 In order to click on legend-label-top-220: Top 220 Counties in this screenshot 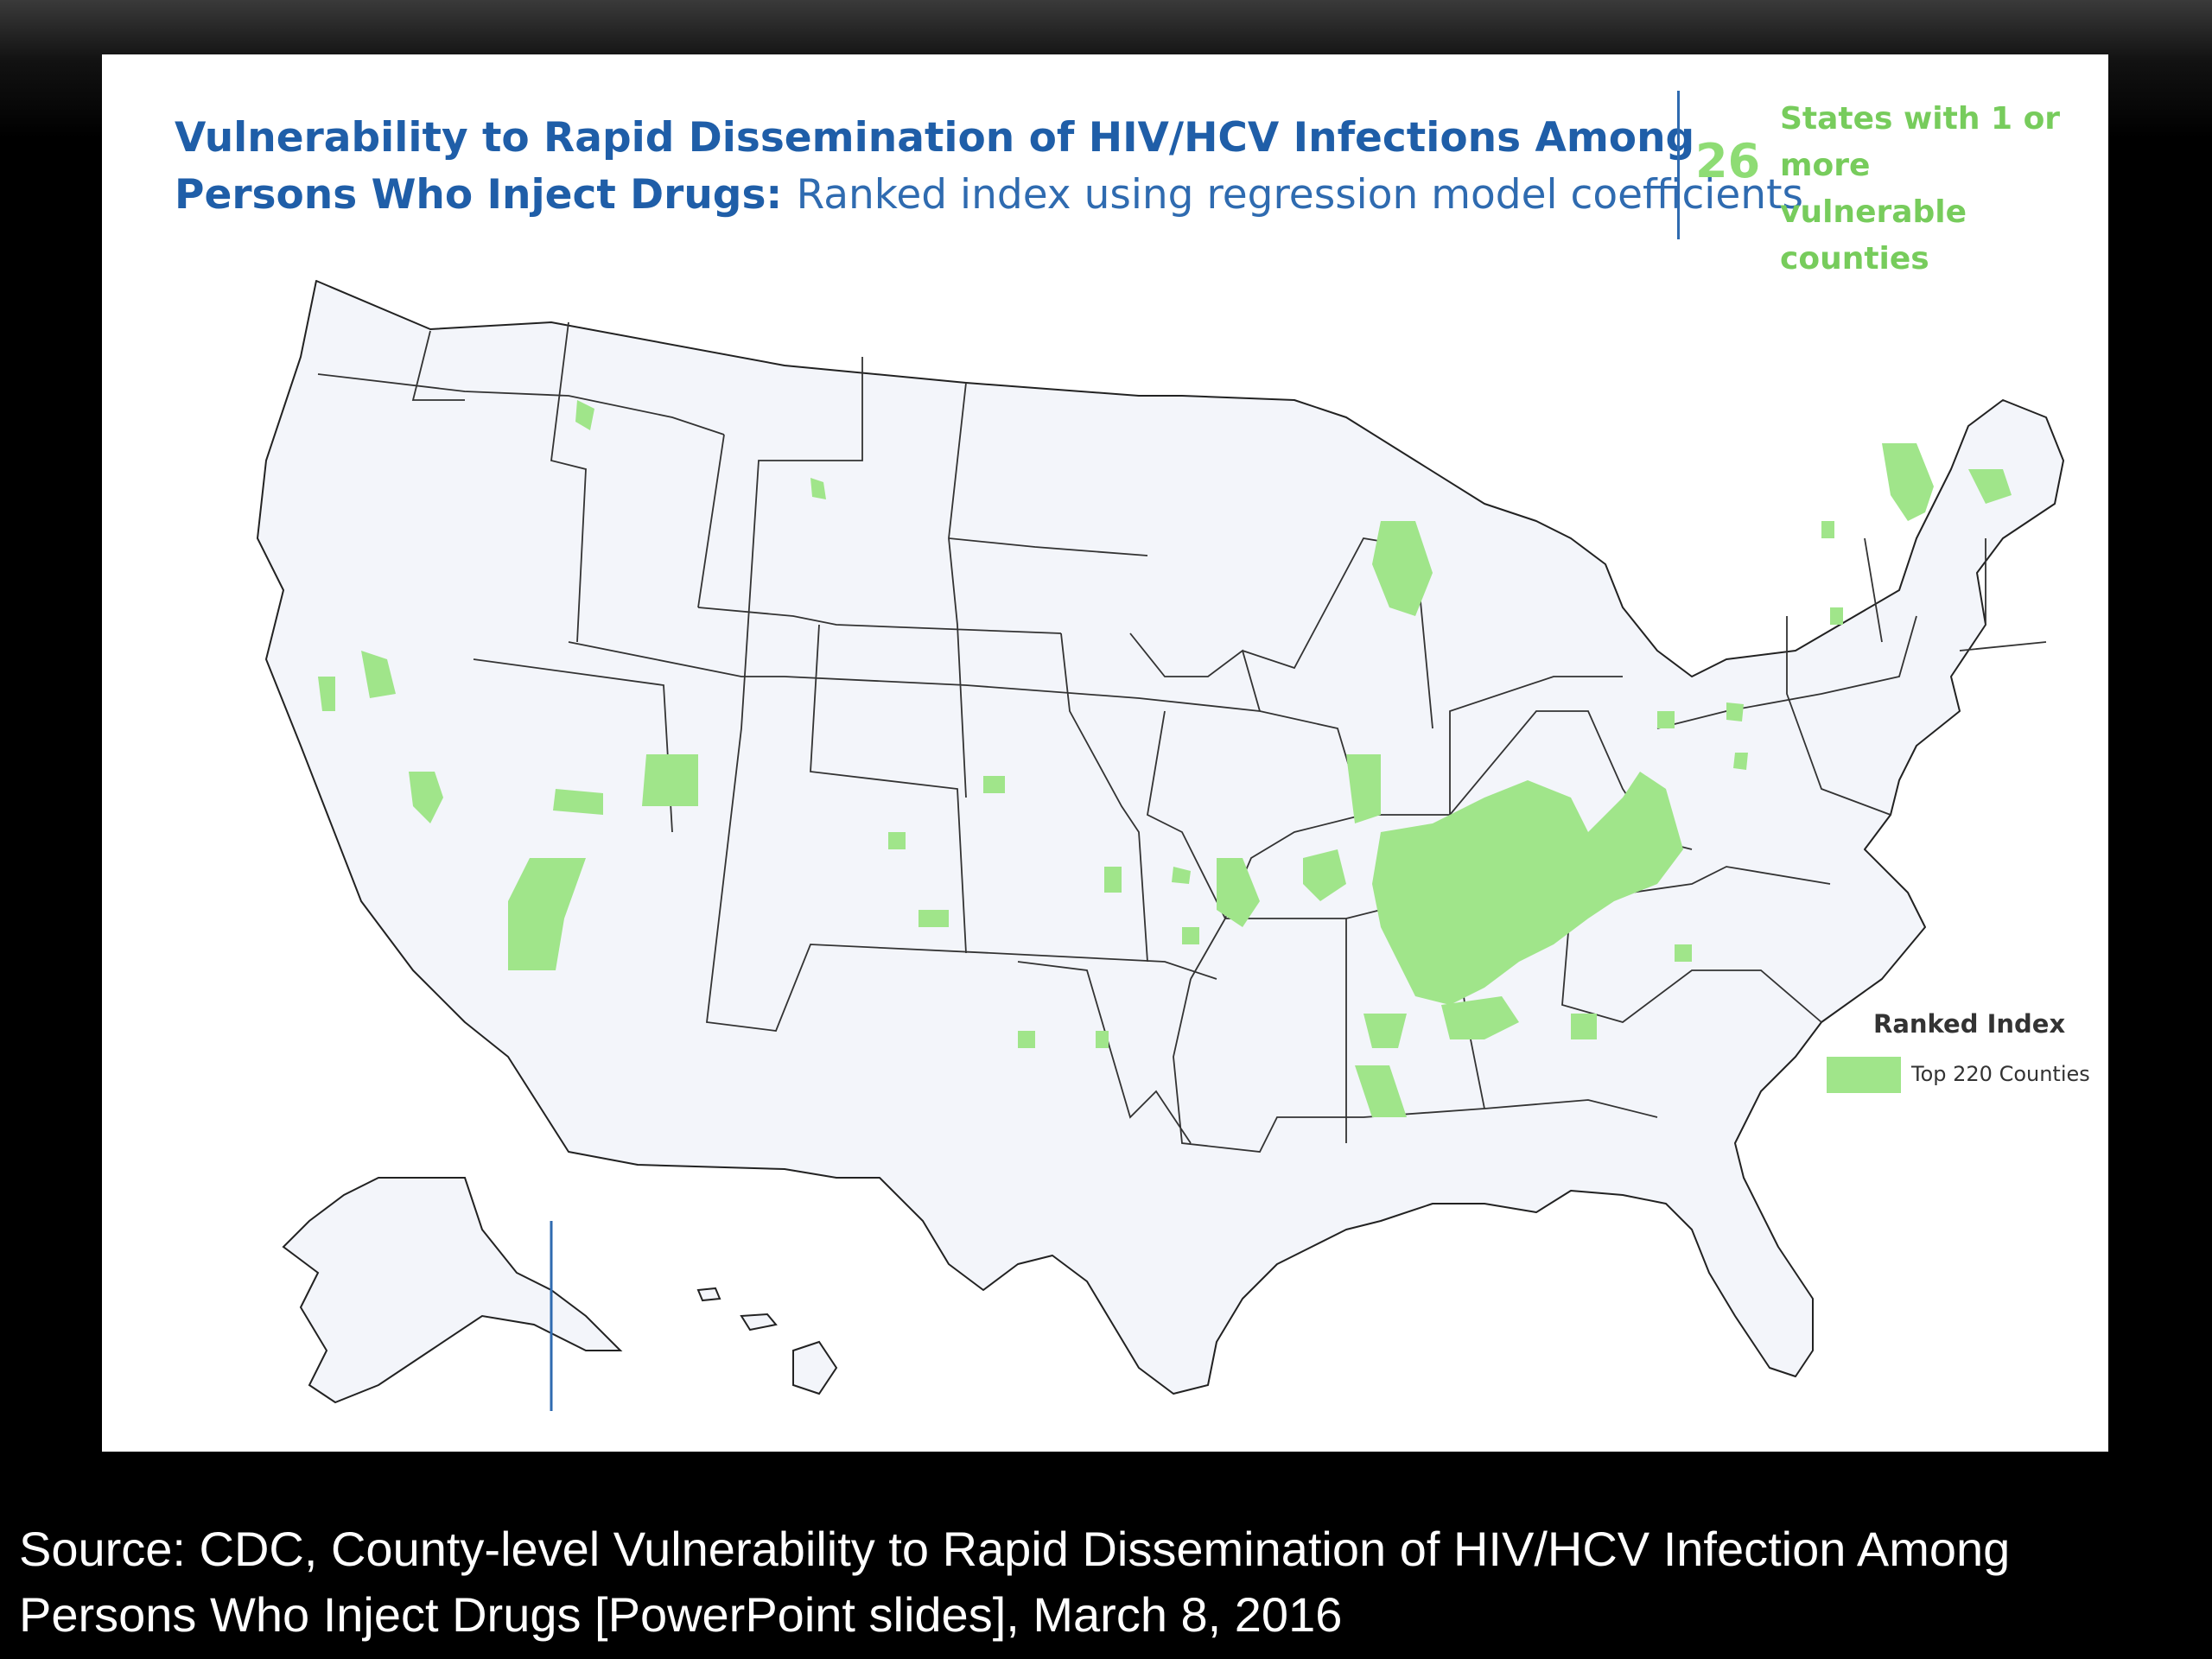, I will do `click(2000, 1074)`.